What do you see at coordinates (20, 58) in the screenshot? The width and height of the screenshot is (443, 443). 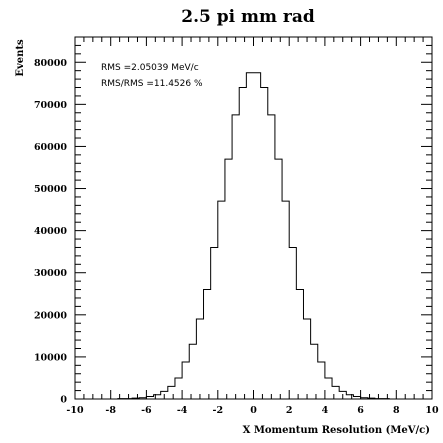 I see `y-axis-title: Events` at bounding box center [20, 58].